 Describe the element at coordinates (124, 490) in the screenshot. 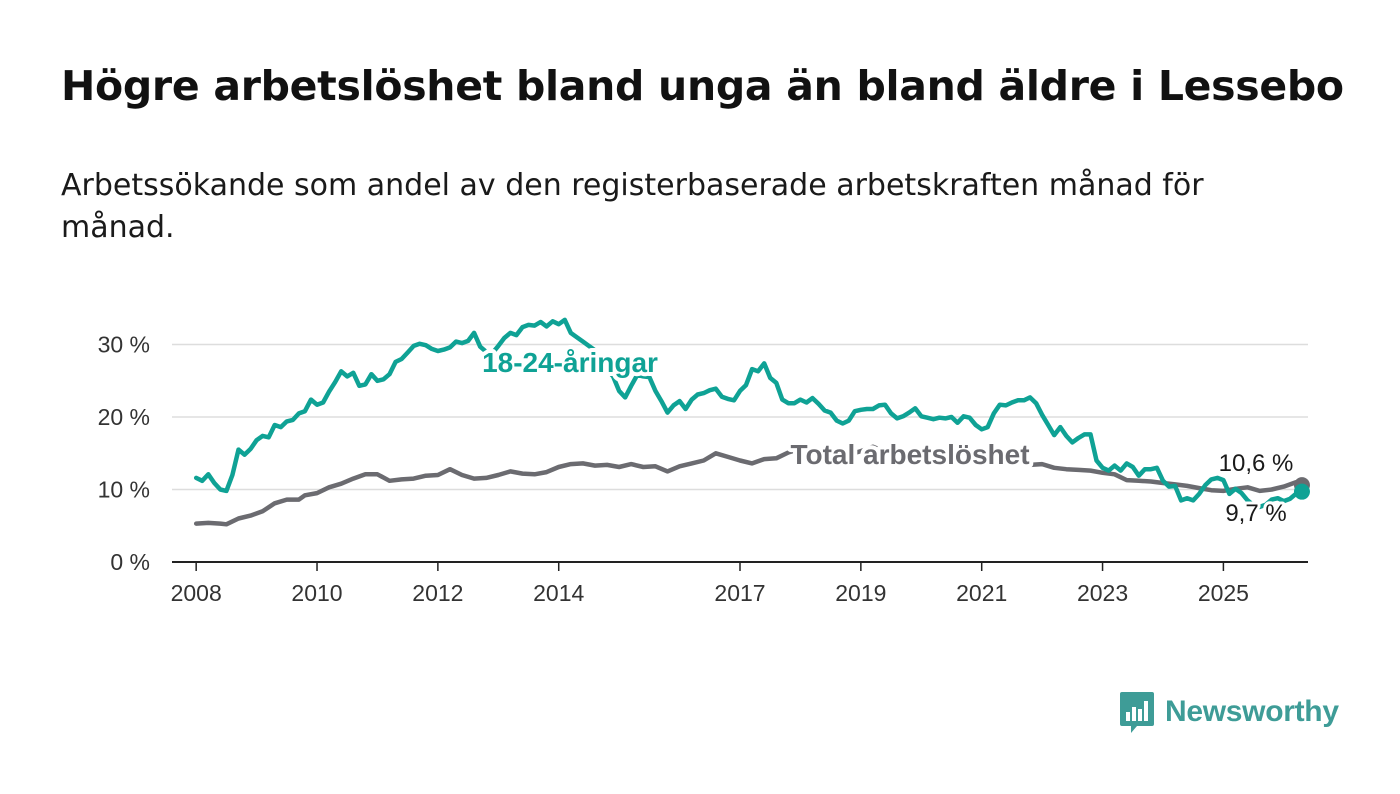

I see `y-tick-label: 10 %` at that location.